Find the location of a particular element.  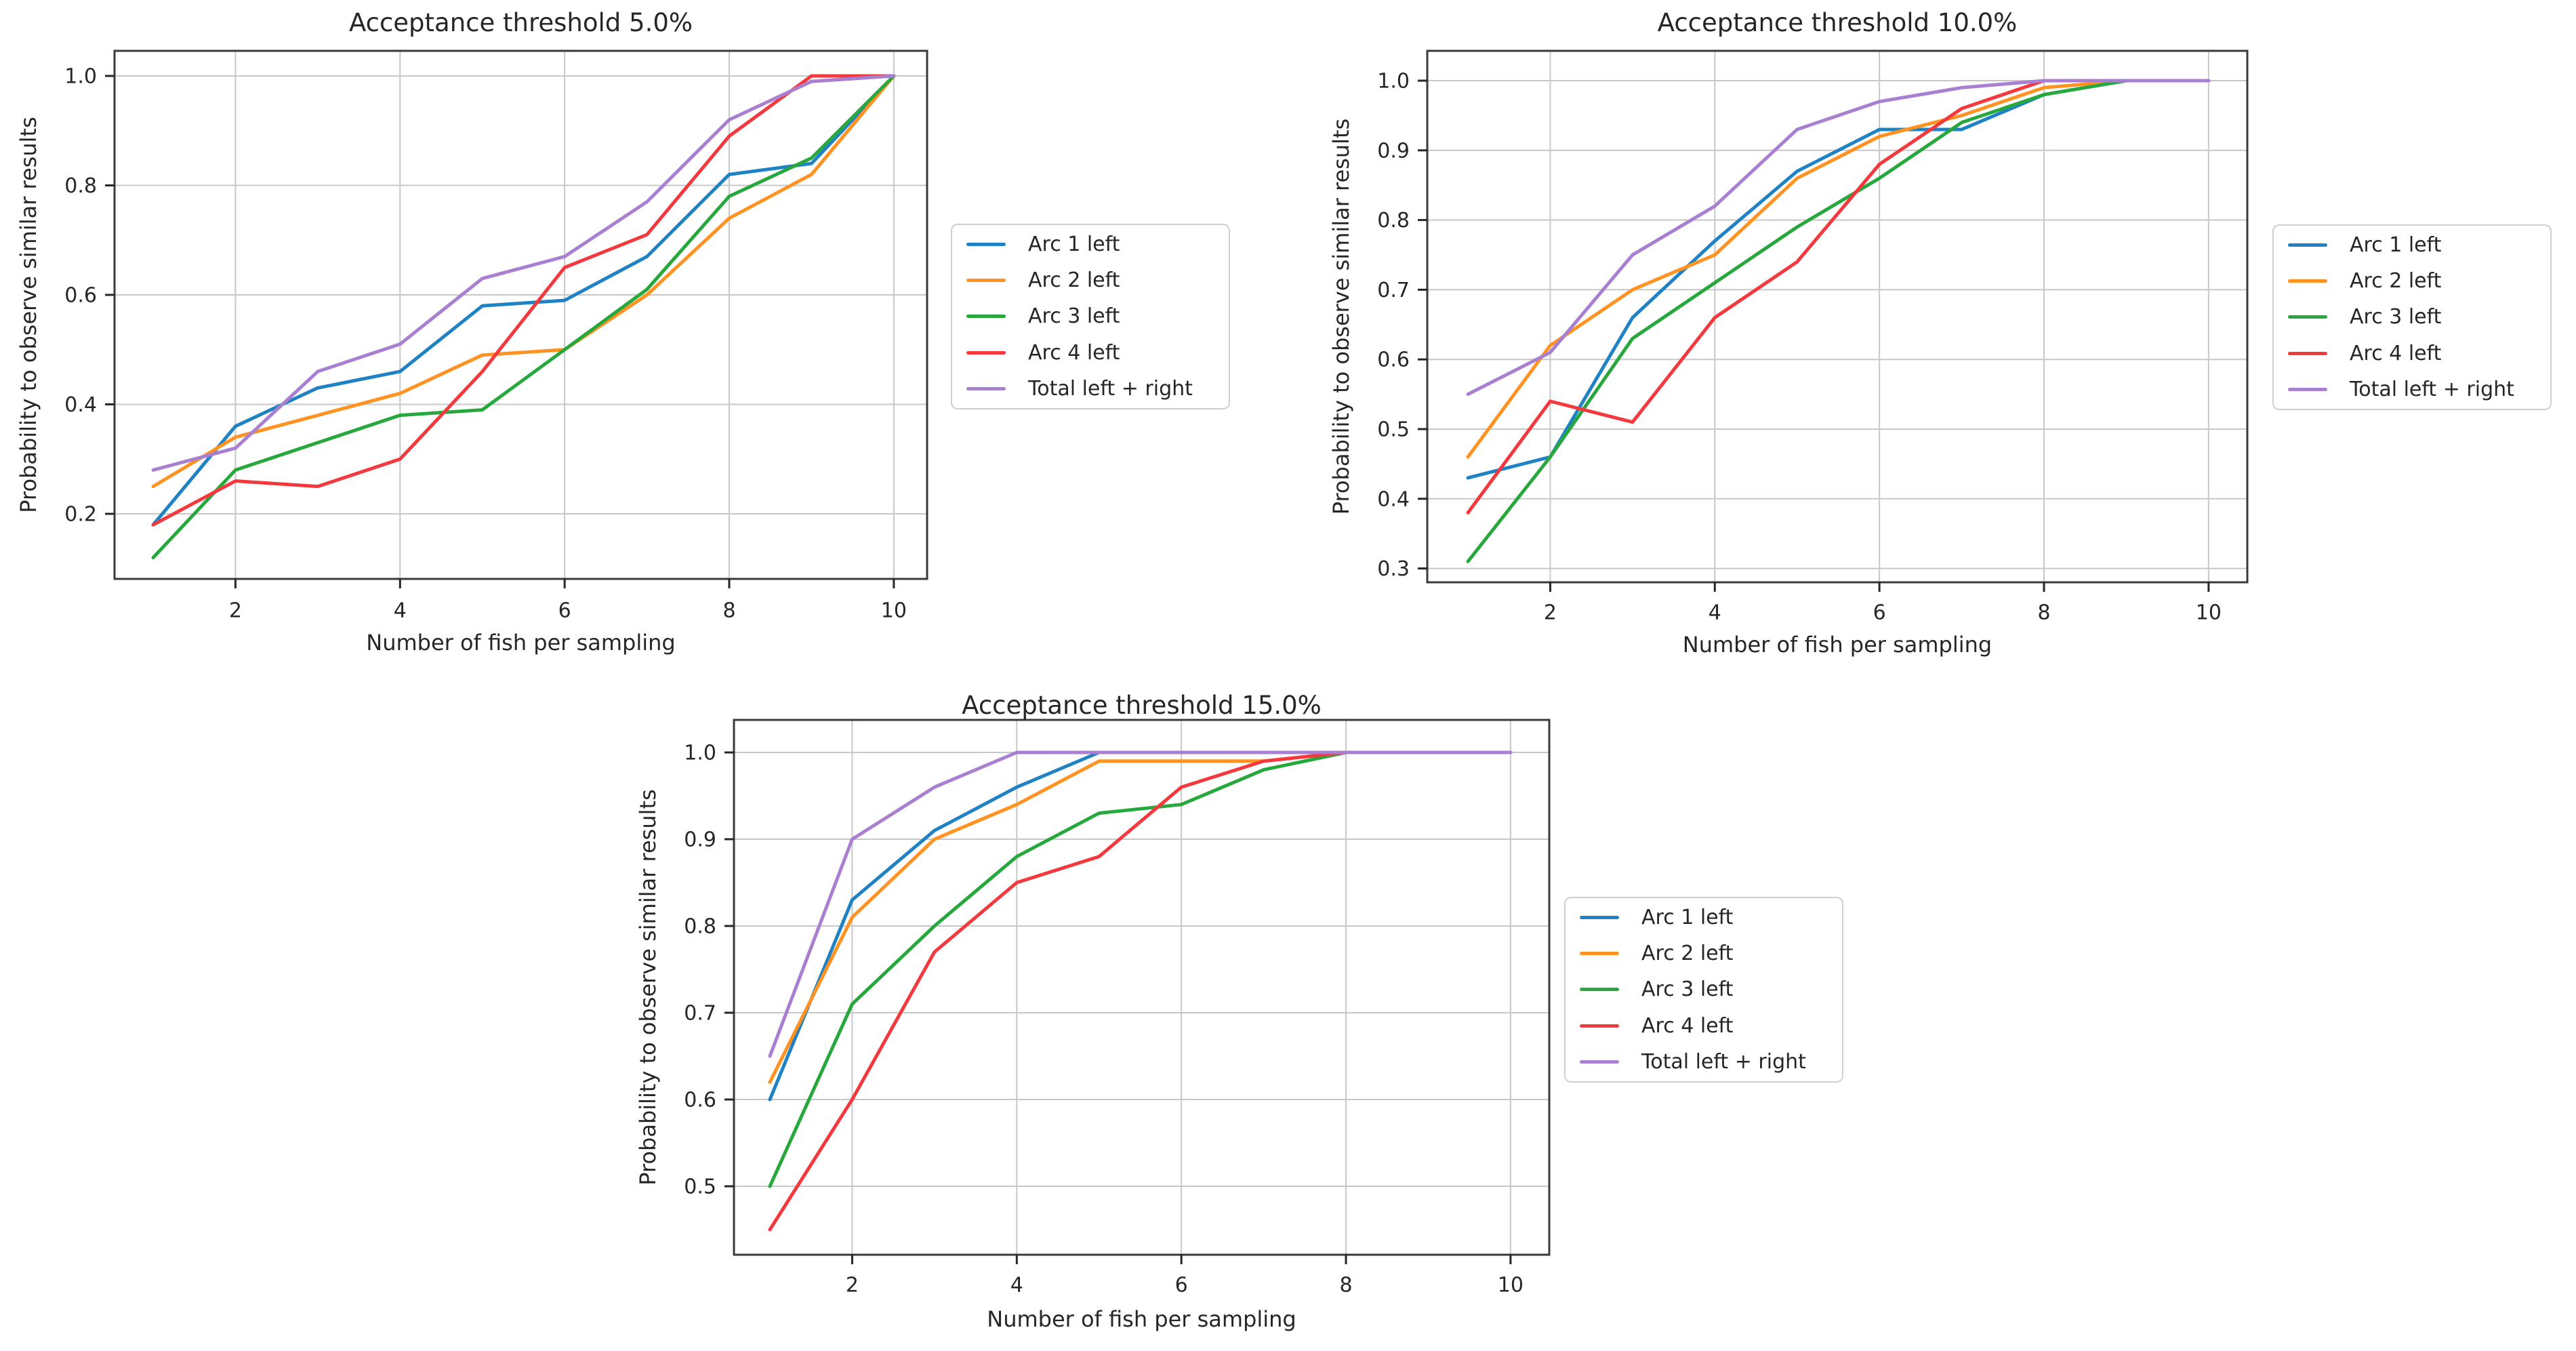

chart-title: Acceptance threshold 10.0% is located at coordinates (1838, 22).